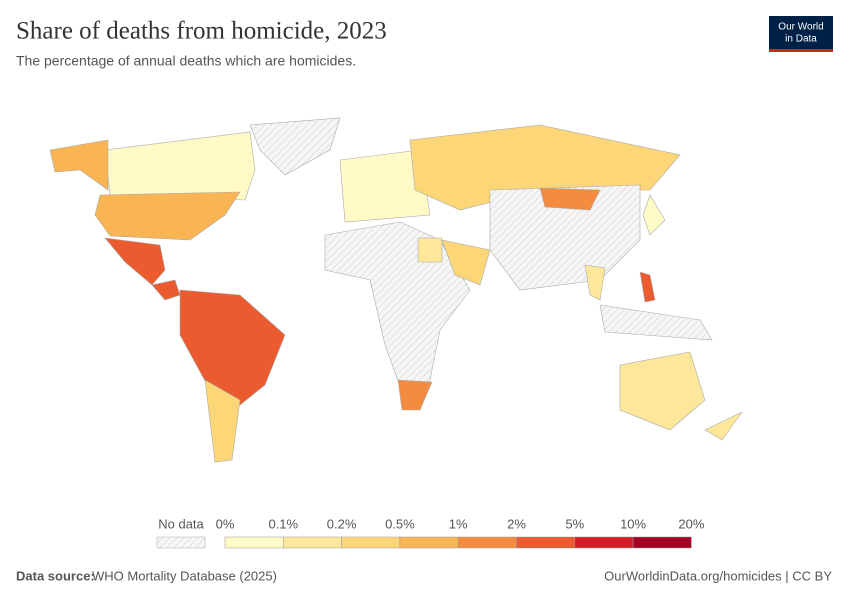  I want to click on legend-label: 20%, so click(691, 523).